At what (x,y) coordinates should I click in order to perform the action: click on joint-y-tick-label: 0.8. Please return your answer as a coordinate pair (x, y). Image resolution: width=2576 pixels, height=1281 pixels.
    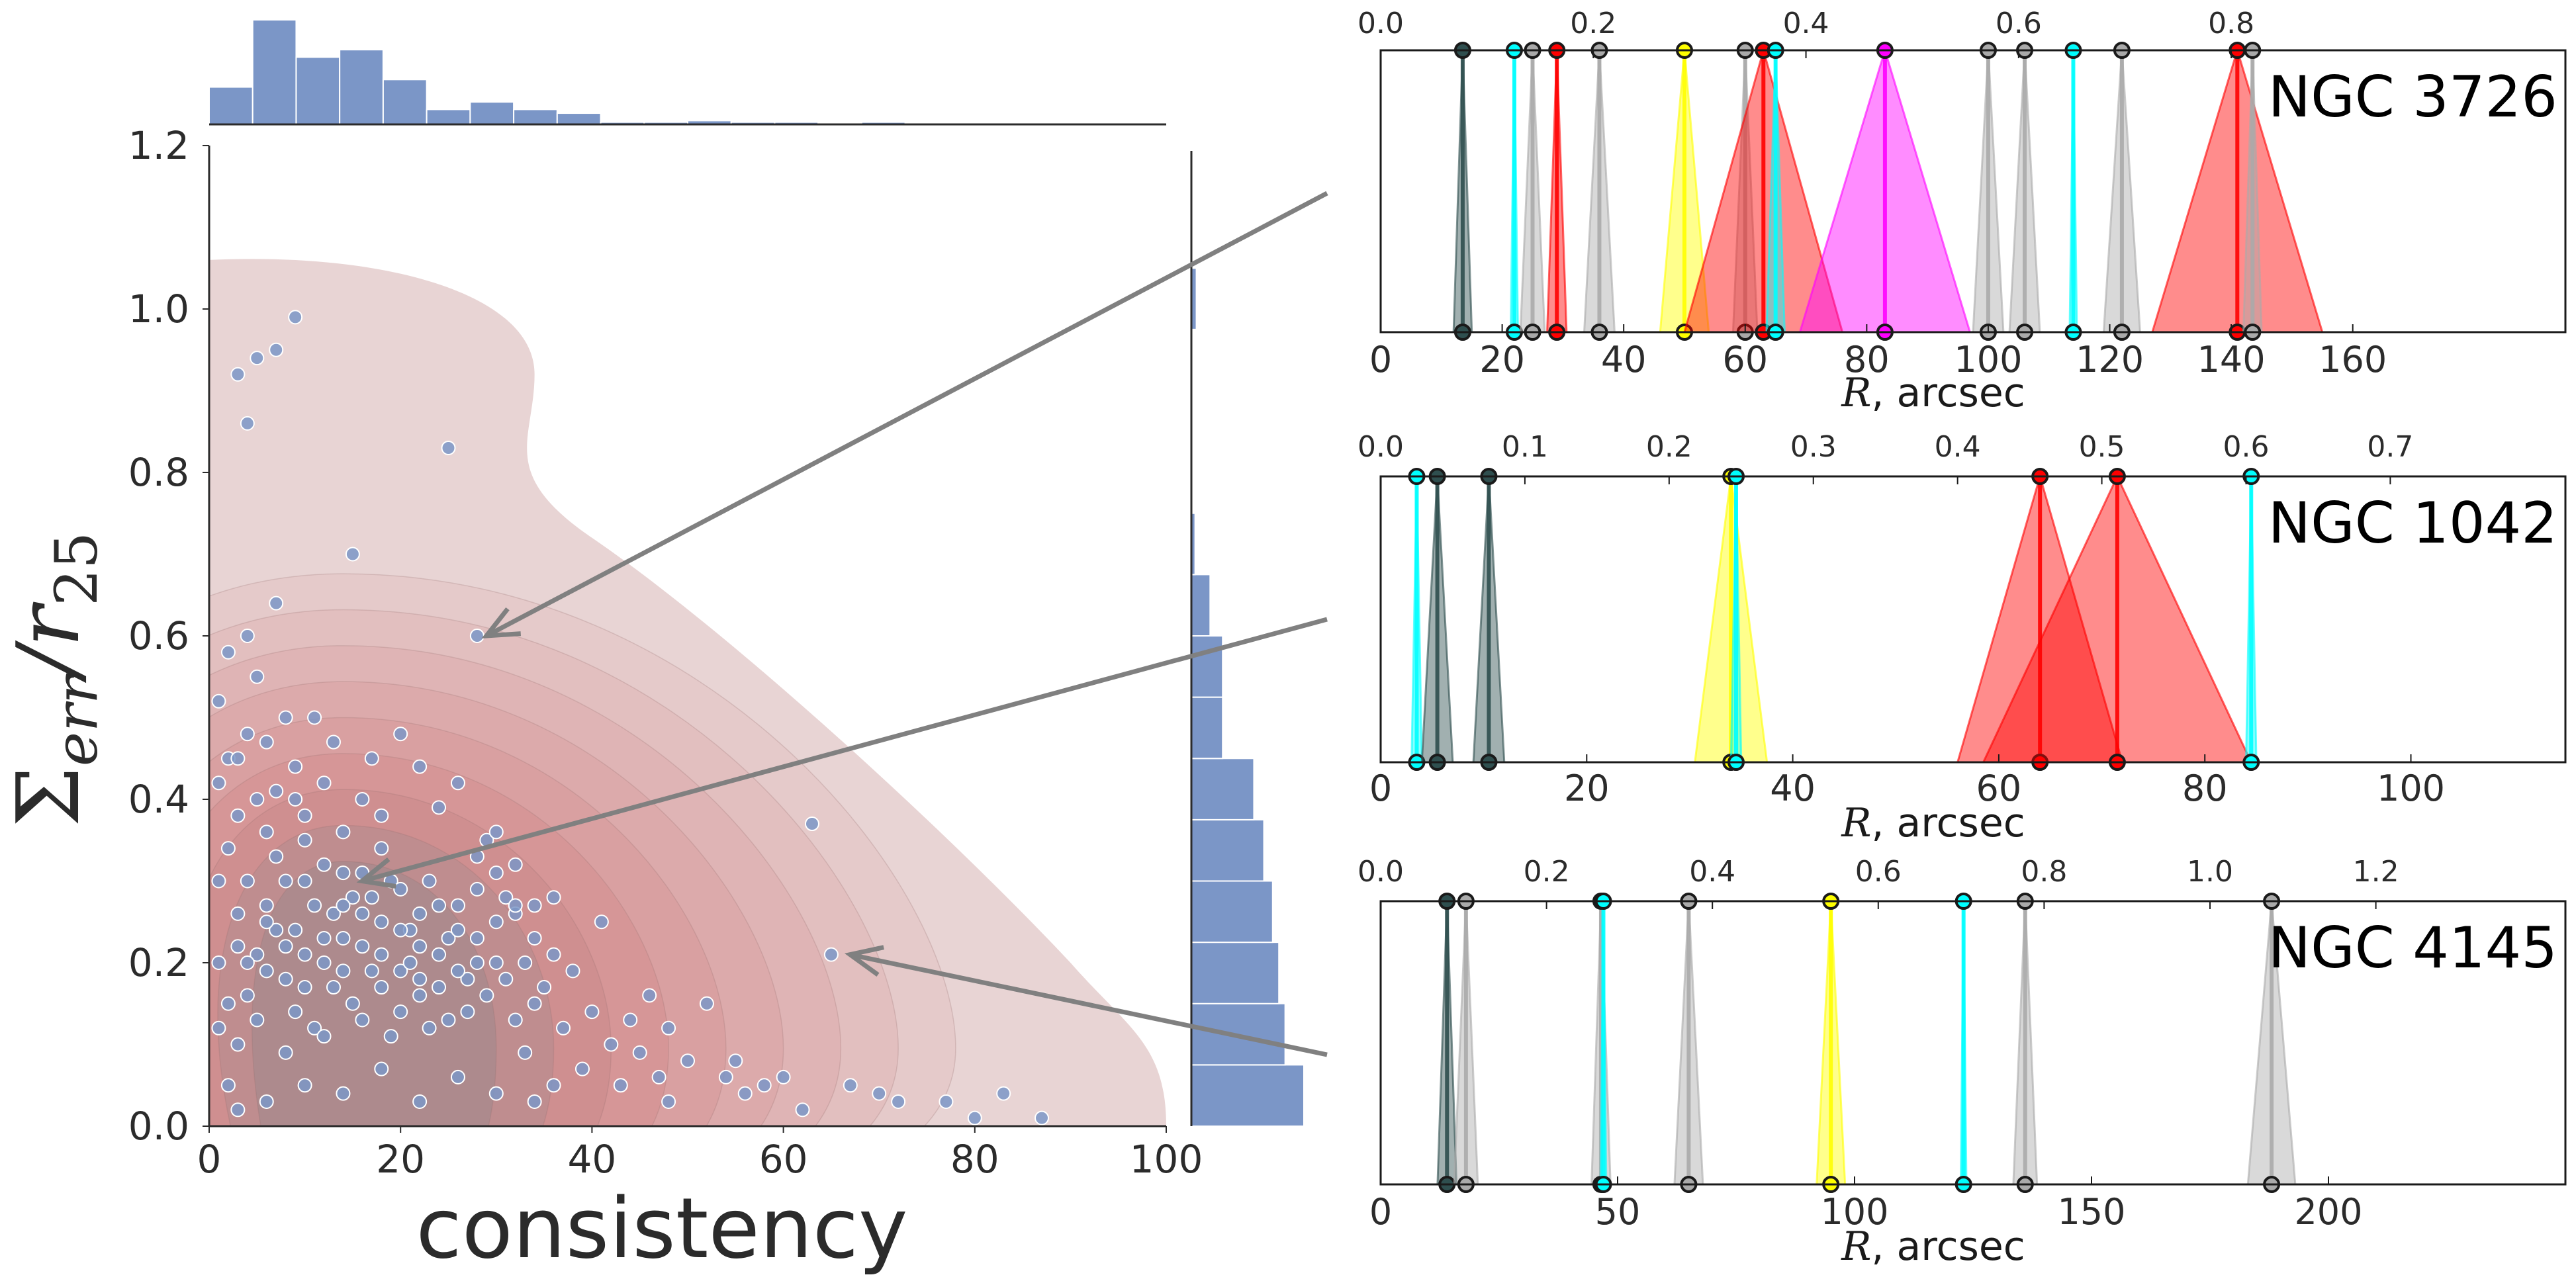
    Looking at the image, I should click on (158, 472).